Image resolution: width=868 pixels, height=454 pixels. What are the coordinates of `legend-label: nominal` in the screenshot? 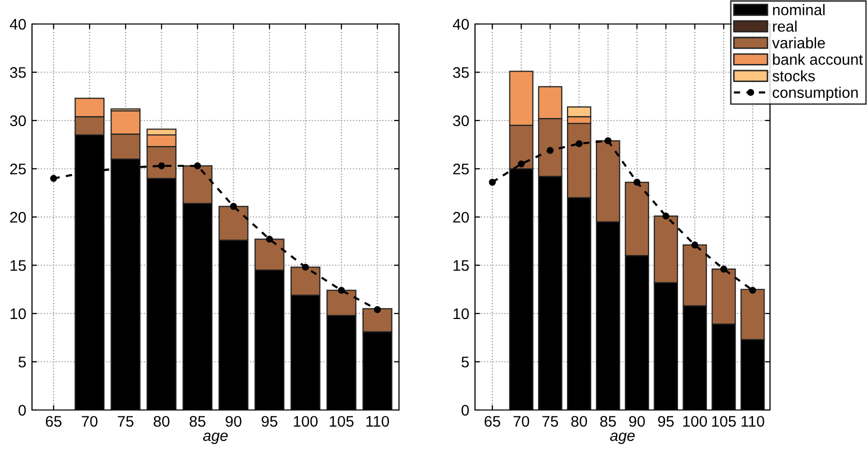 It's located at (799, 10).